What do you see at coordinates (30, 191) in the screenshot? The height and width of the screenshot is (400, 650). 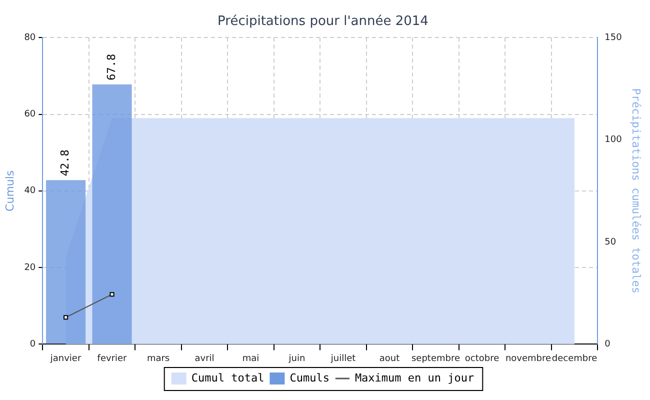 I see `y-tick-label: 40` at bounding box center [30, 191].